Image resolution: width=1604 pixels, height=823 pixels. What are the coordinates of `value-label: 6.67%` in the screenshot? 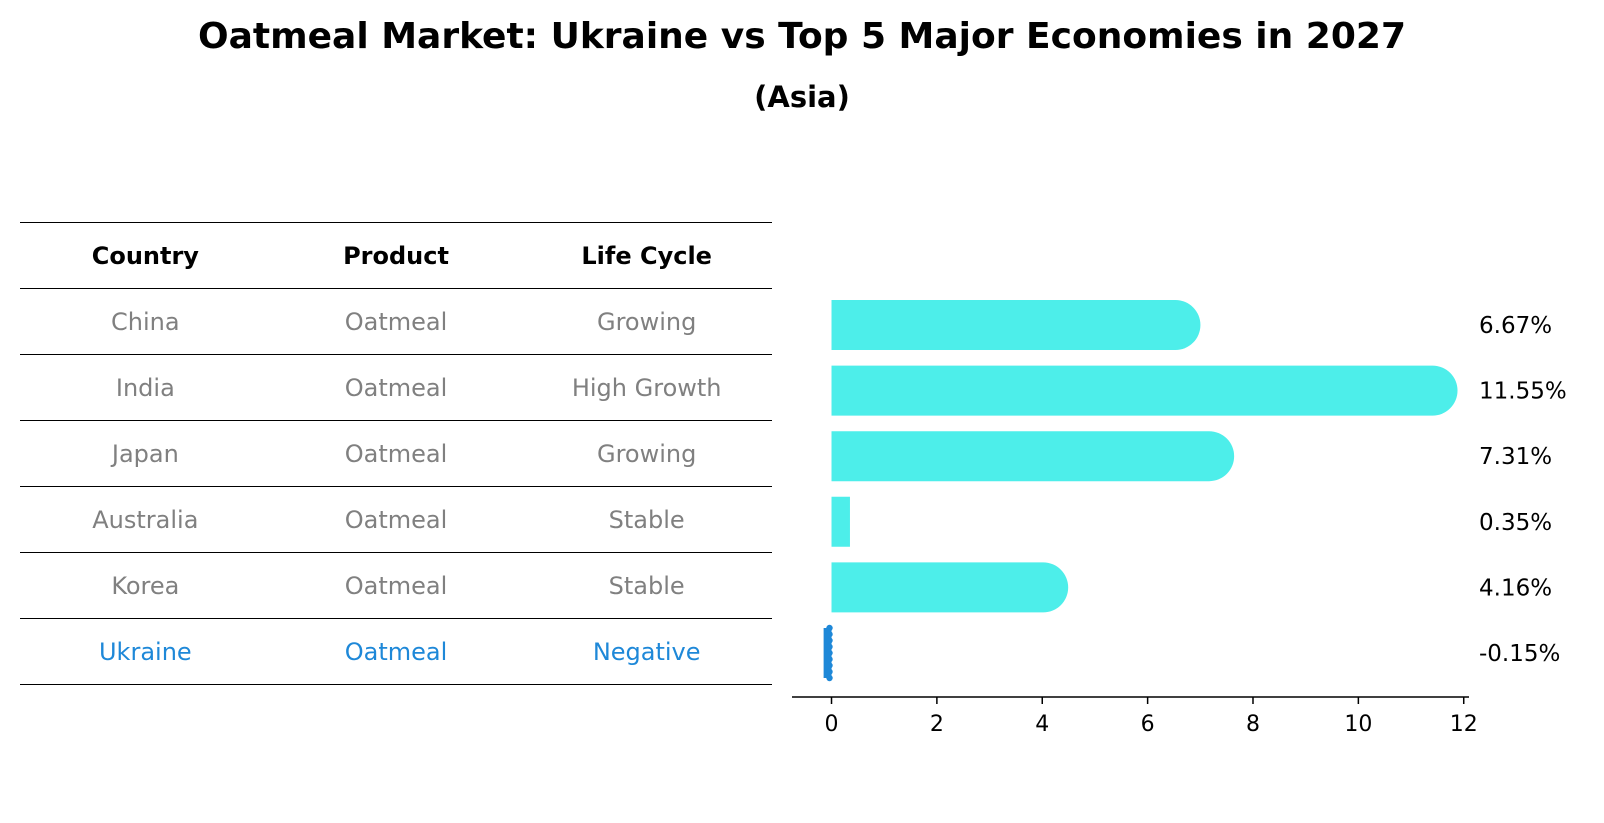 It's located at (1515, 326).